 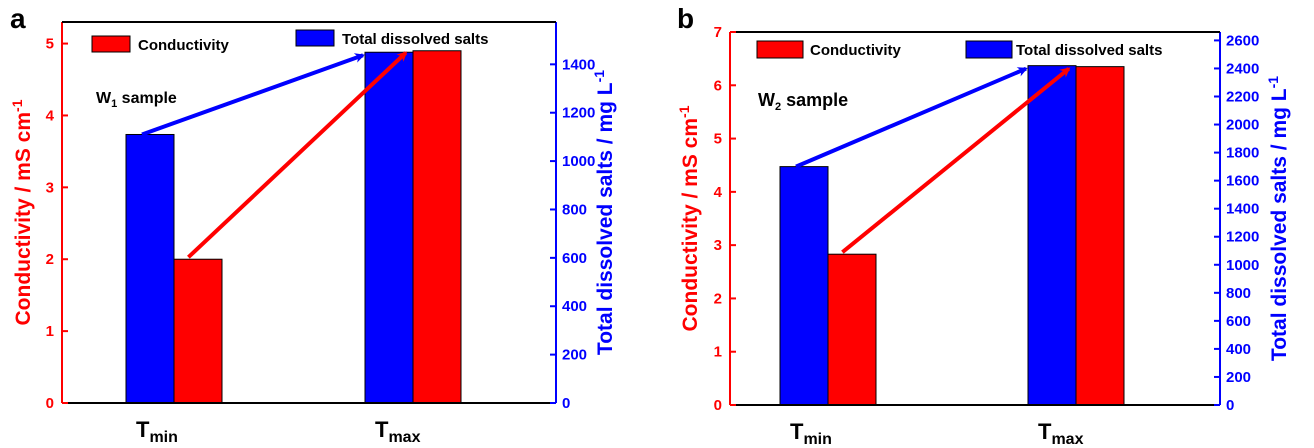 I want to click on right-tick-label: 1600, so click(x=1242, y=181).